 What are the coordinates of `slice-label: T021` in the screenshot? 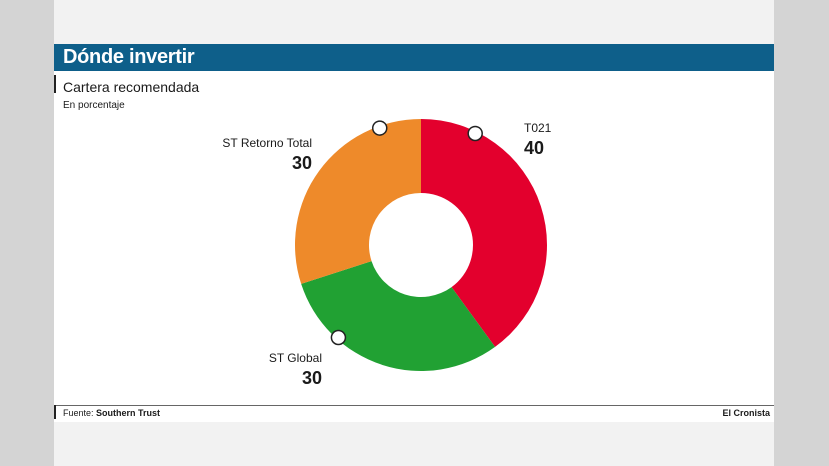 It's located at (538, 128).